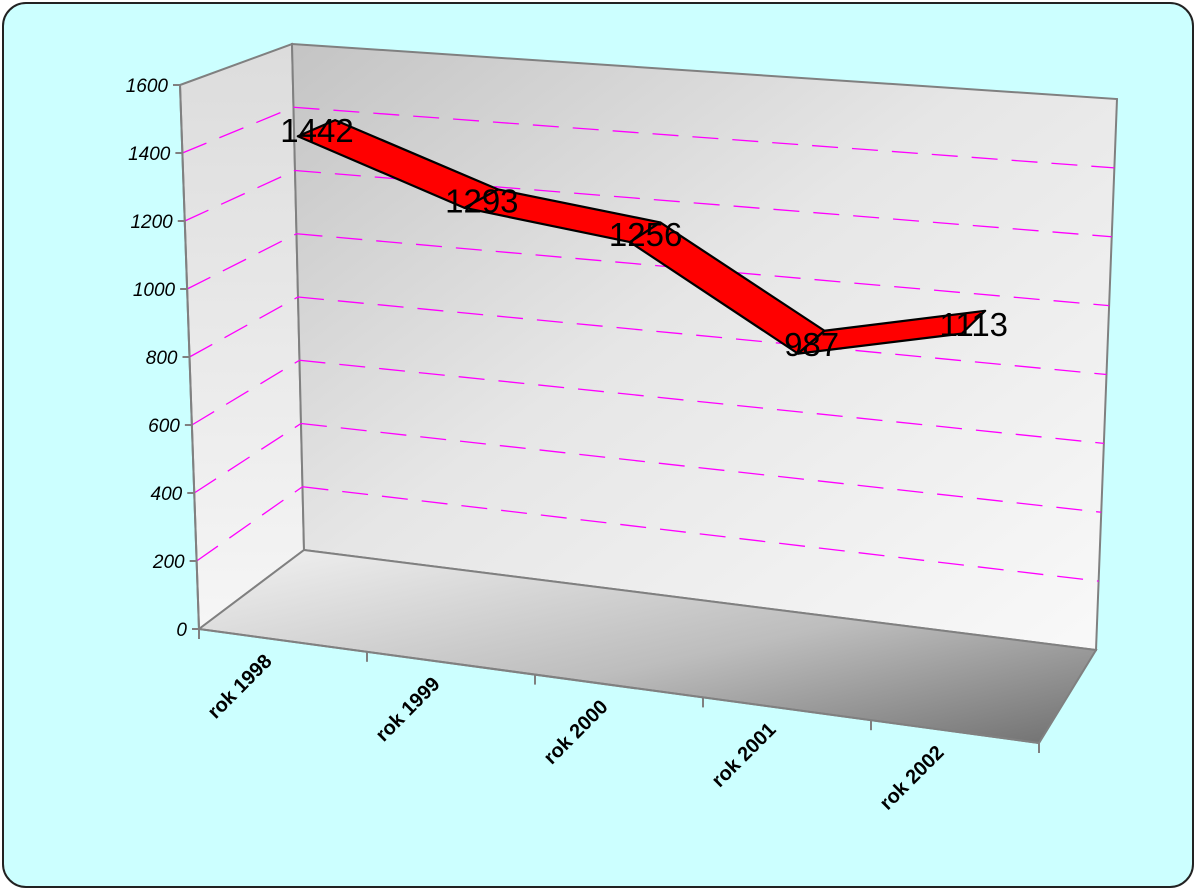 The image size is (1198, 892). I want to click on x-axis-ticks, so click(619, 691).